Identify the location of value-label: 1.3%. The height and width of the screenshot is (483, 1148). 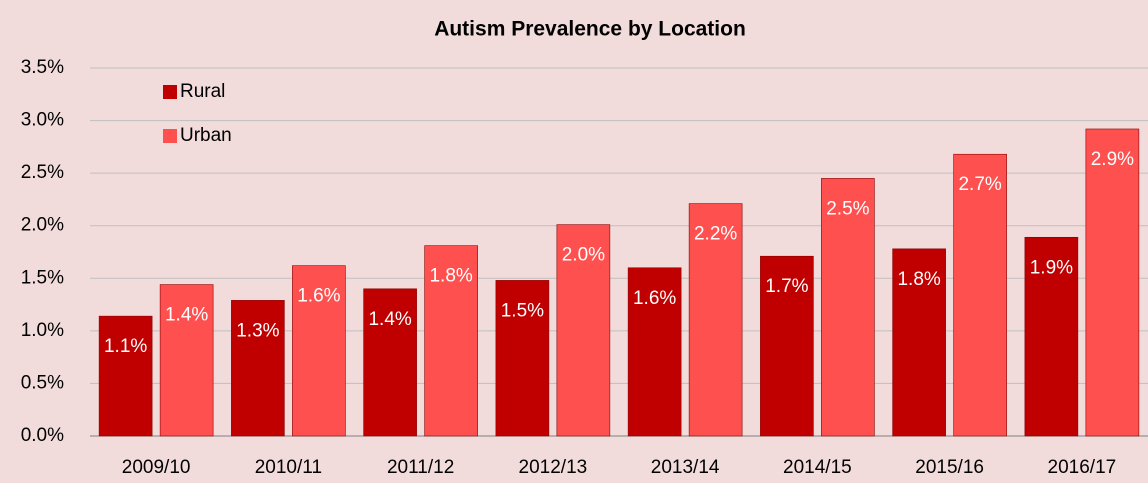
(257, 330).